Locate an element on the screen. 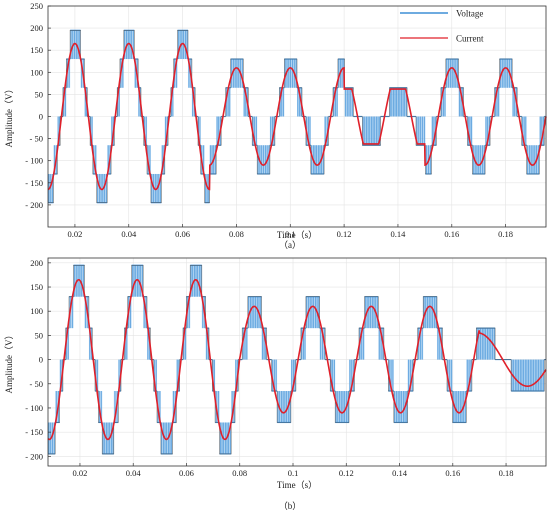 Image resolution: width=550 pixels, height=520 pixels. caption-a: （a） is located at coordinates (290, 245).